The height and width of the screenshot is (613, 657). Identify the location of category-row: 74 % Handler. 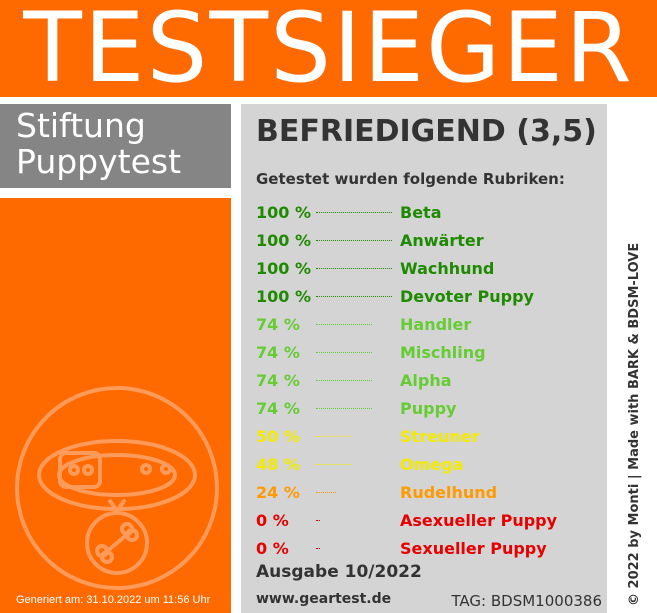
(428, 325).